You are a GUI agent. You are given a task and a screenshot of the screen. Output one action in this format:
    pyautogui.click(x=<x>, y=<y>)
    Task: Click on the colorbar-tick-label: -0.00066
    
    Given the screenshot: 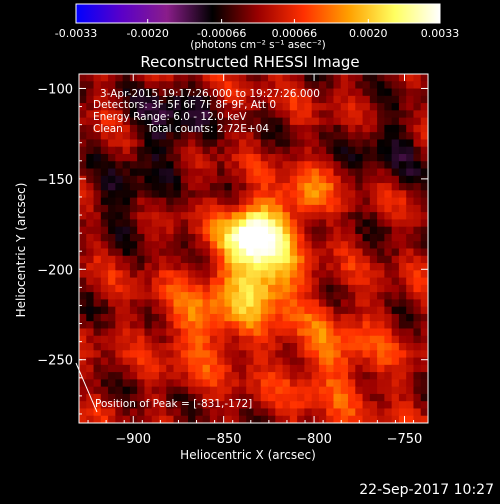 What is the action you would take?
    pyautogui.click(x=221, y=33)
    